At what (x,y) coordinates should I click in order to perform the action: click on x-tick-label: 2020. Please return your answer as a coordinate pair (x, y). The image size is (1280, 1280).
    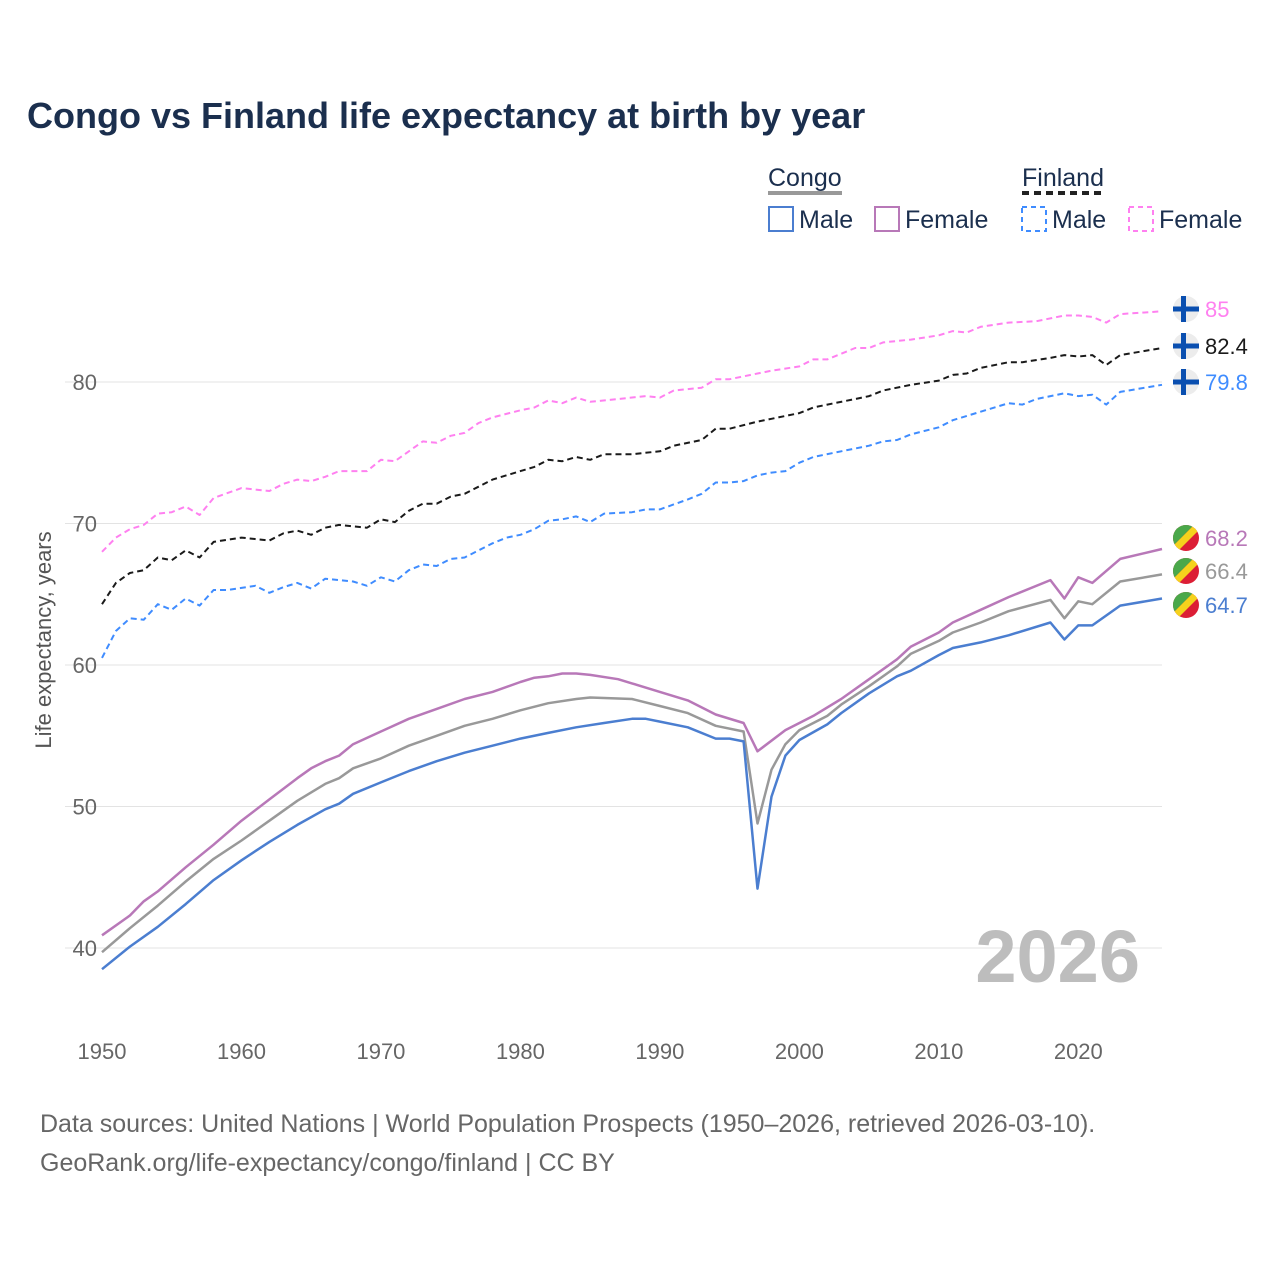
    Looking at the image, I should click on (1078, 1051).